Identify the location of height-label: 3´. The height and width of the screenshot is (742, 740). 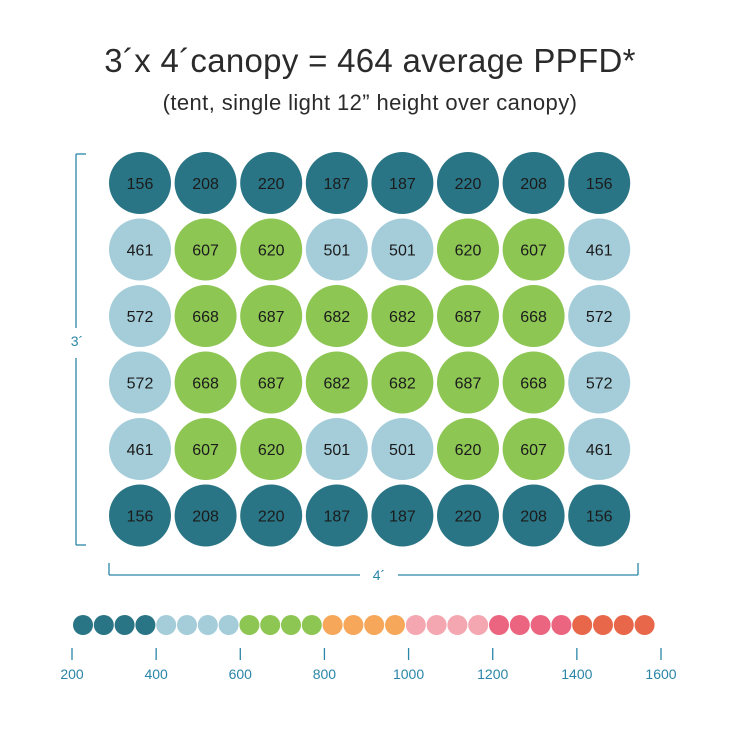
(77, 341).